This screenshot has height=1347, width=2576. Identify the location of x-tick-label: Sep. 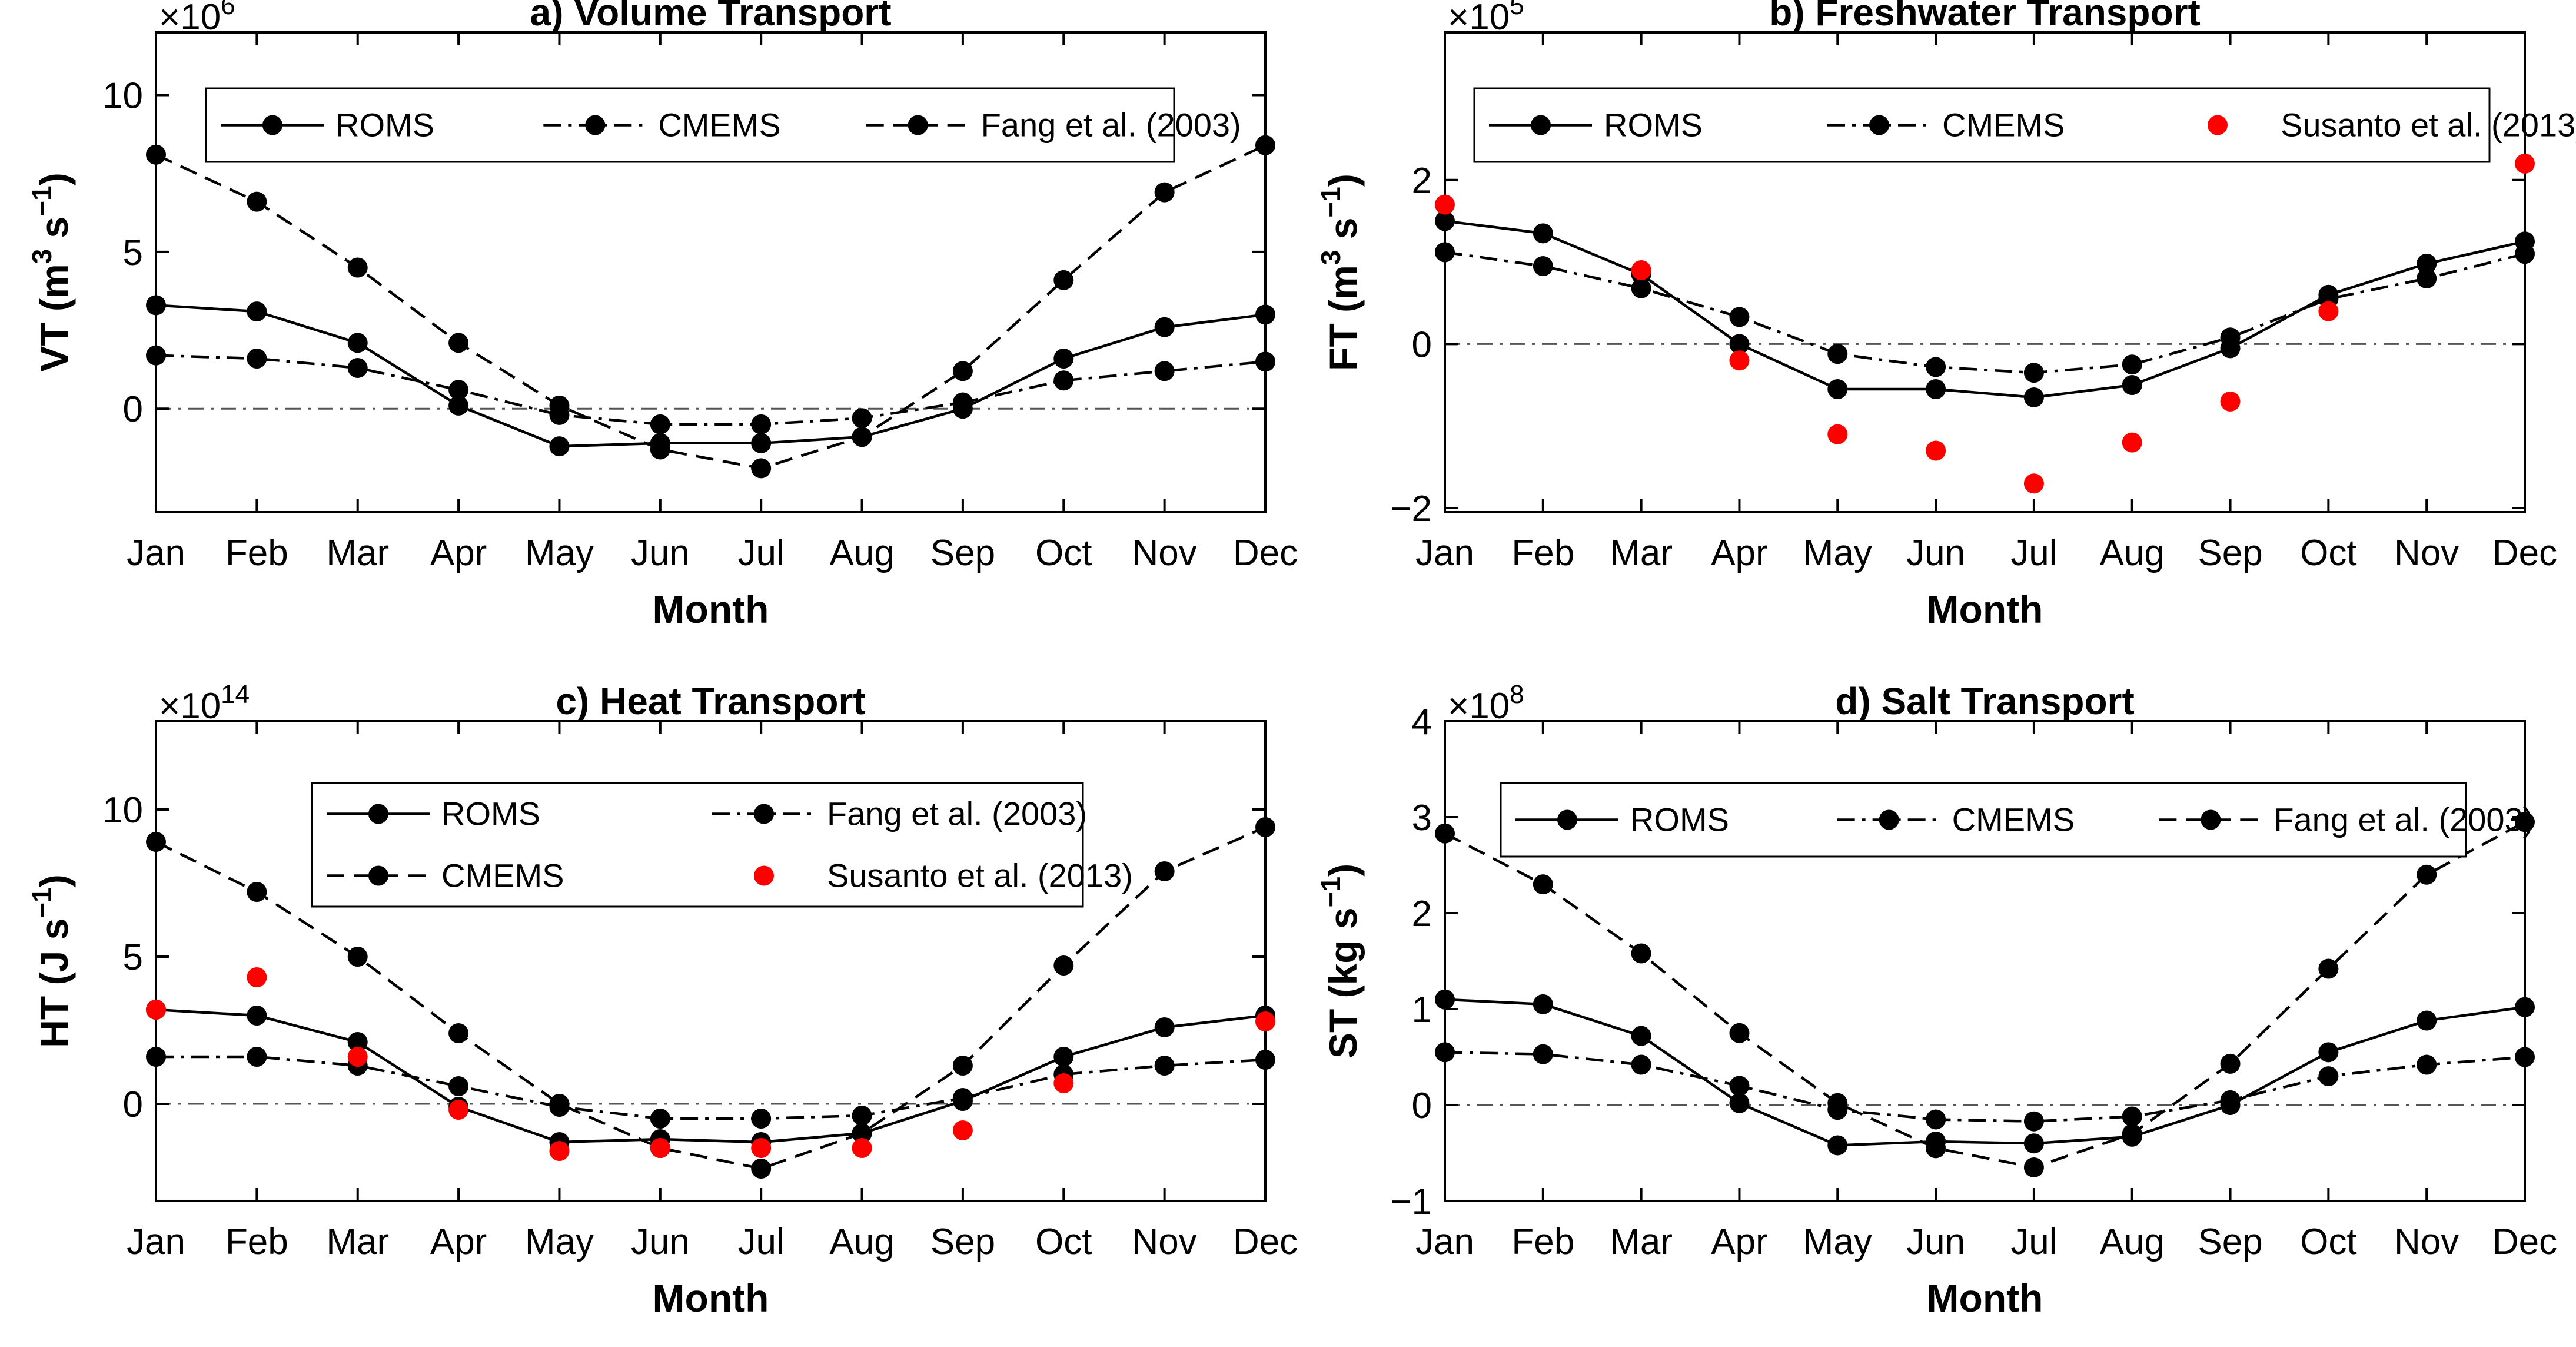
(2230, 553).